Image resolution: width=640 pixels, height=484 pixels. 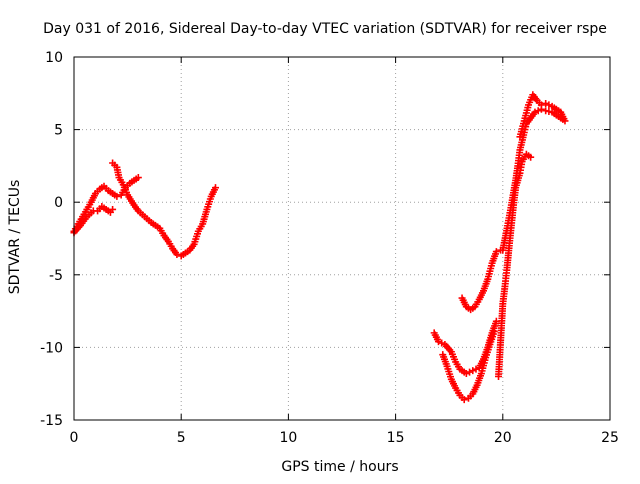 What do you see at coordinates (51, 421) in the screenshot?
I see `y-tick-label: -15` at bounding box center [51, 421].